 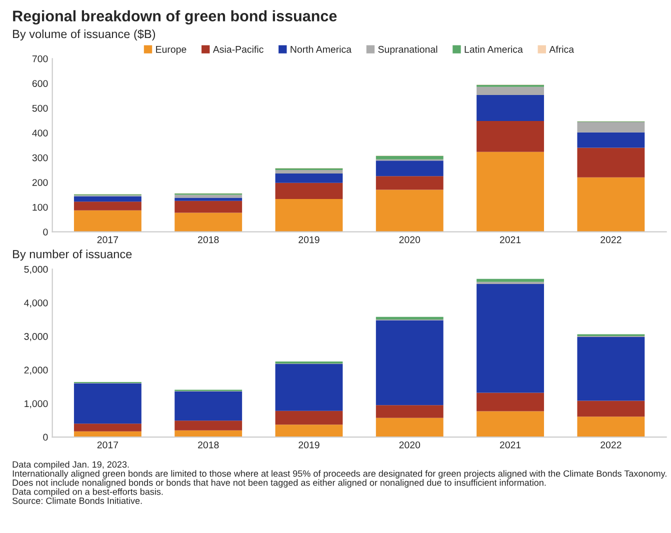 I want to click on legend-label: Africa, so click(x=561, y=49).